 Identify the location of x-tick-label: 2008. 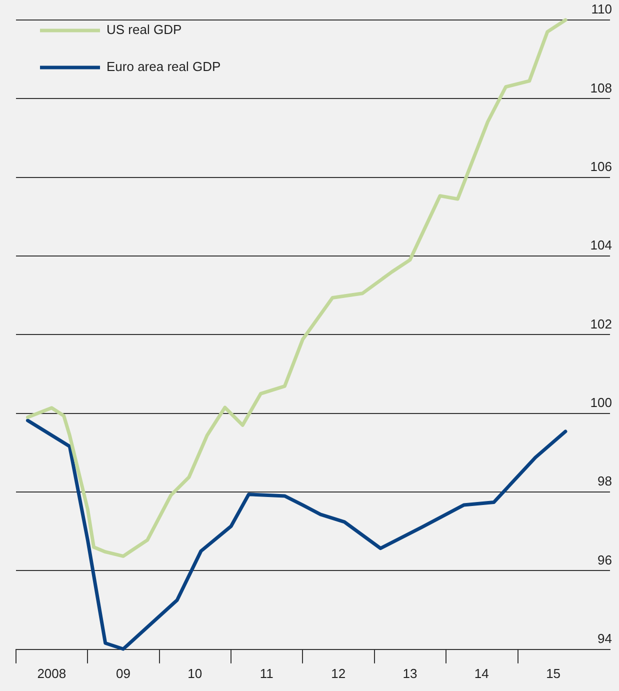
(51, 673).